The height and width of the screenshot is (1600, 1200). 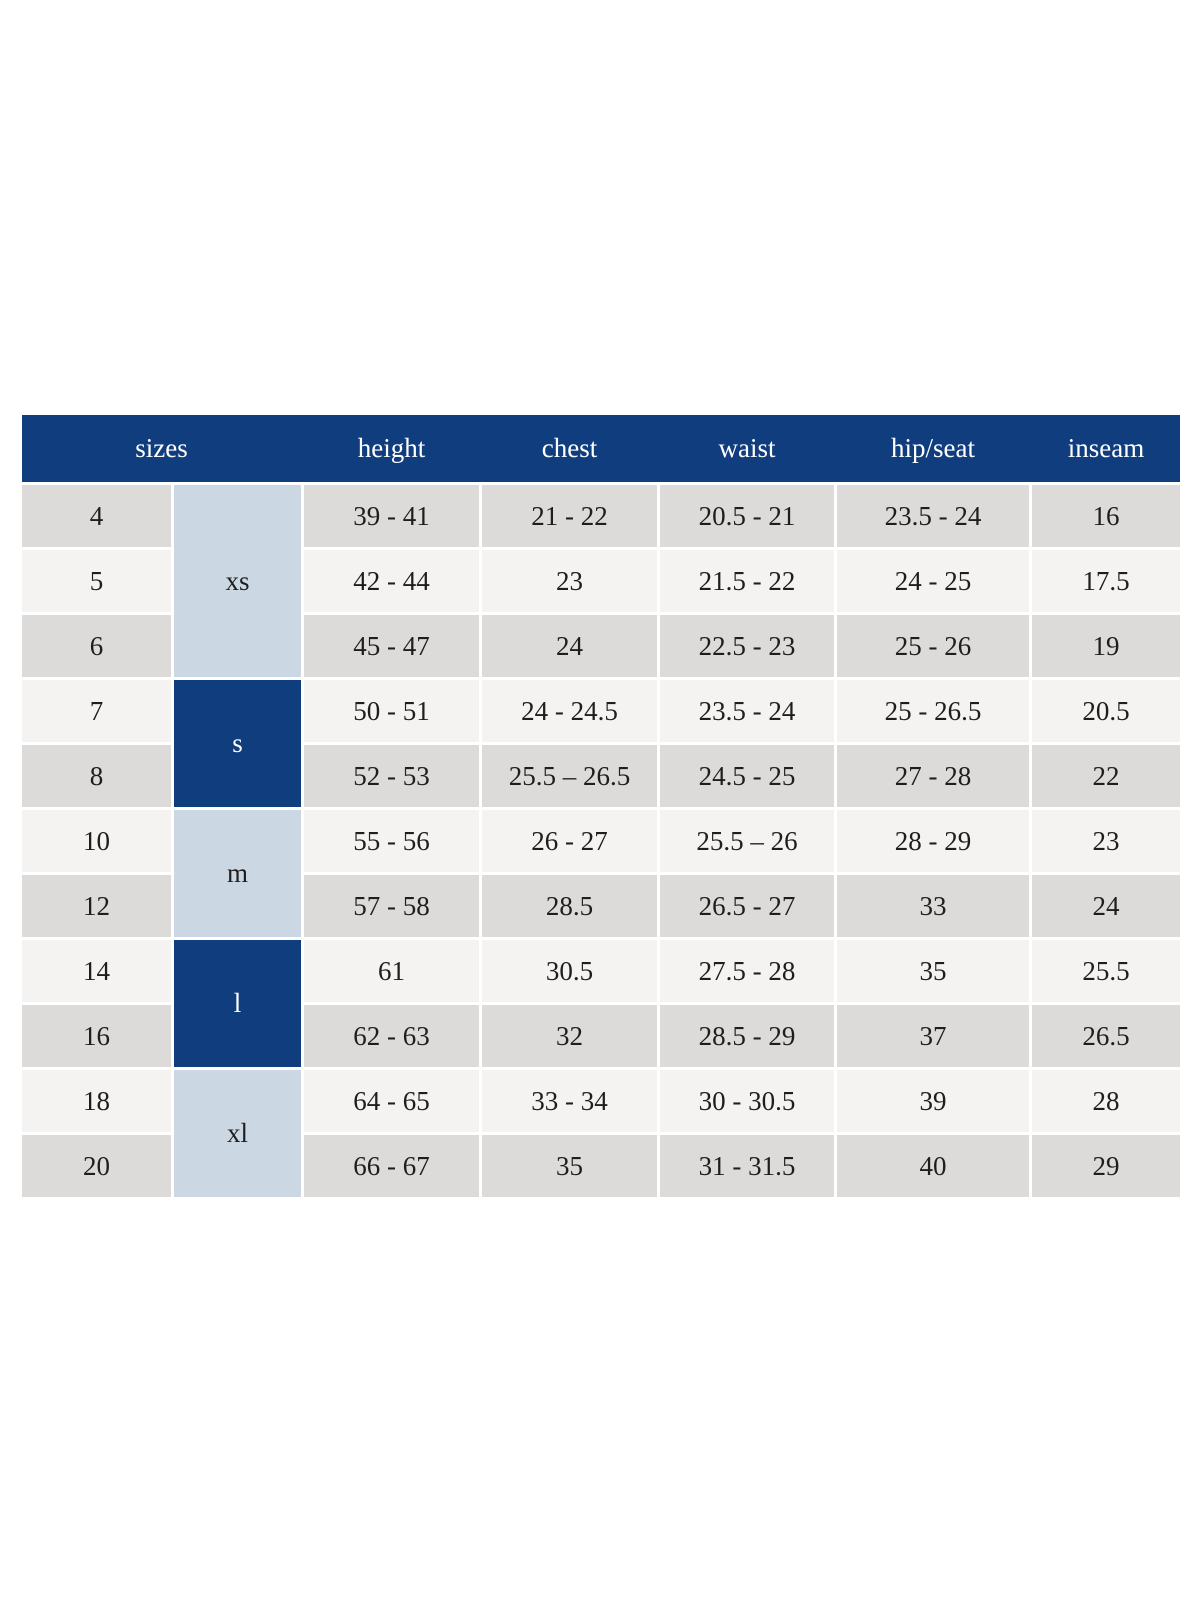 What do you see at coordinates (391, 841) in the screenshot?
I see `height-cell: 55 - 56` at bounding box center [391, 841].